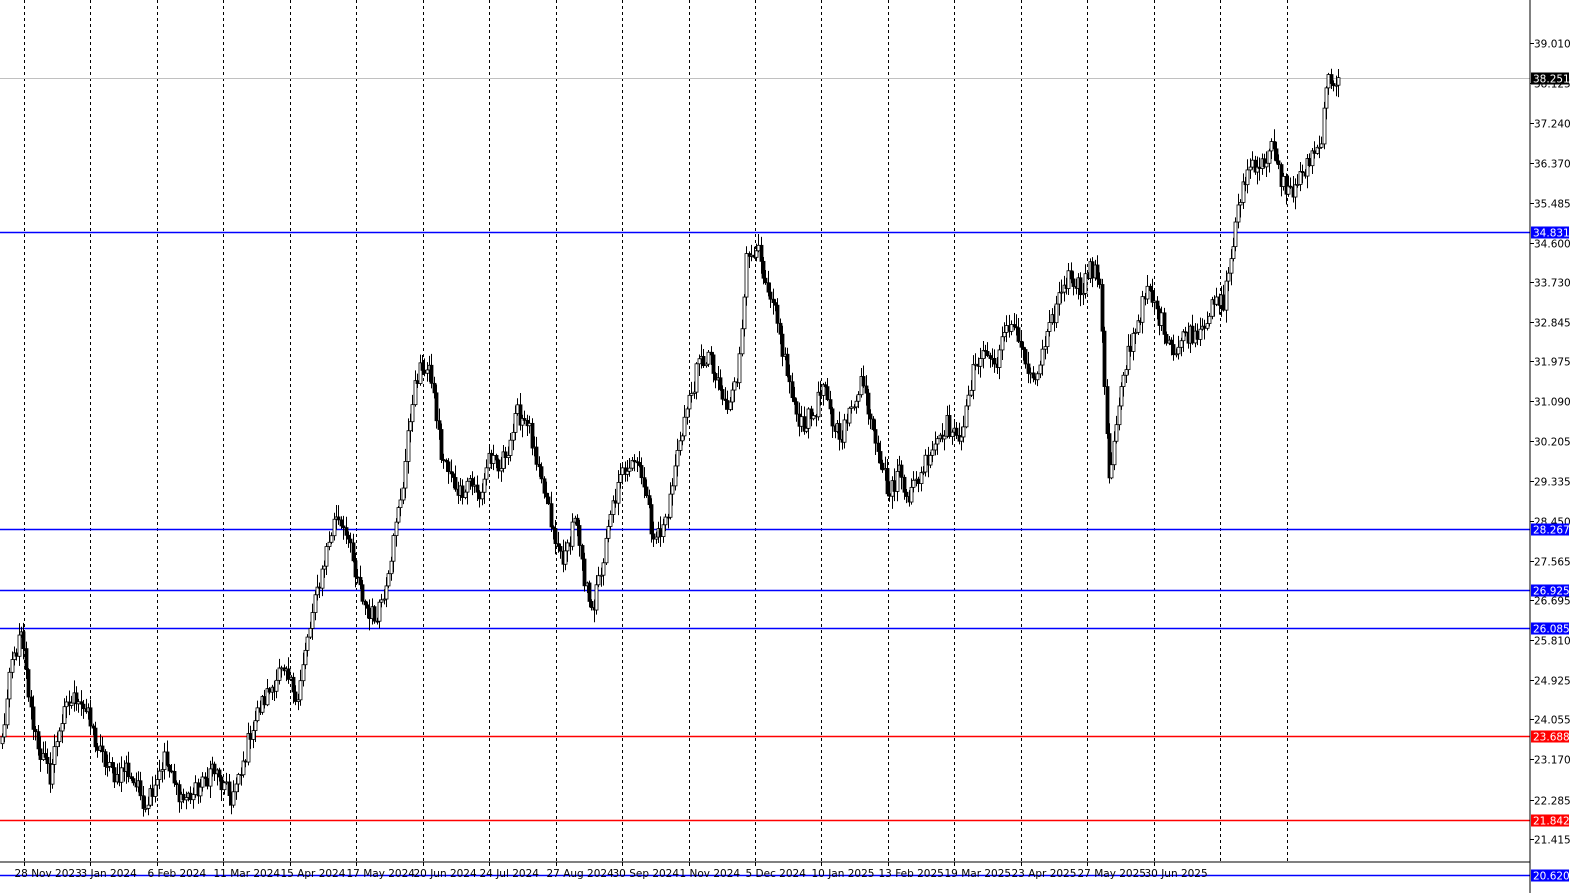  Describe the element at coordinates (1552, 125) in the screenshot. I see `y-tick-label: 37.240` at that location.